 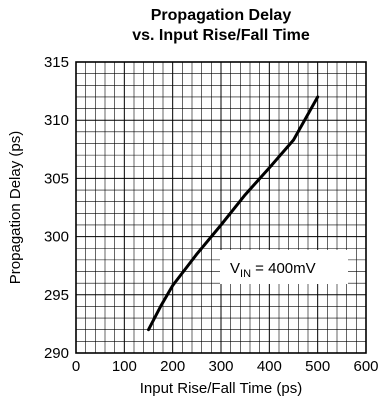 What do you see at coordinates (56, 178) in the screenshot?
I see `y-tick-label: 305` at bounding box center [56, 178].